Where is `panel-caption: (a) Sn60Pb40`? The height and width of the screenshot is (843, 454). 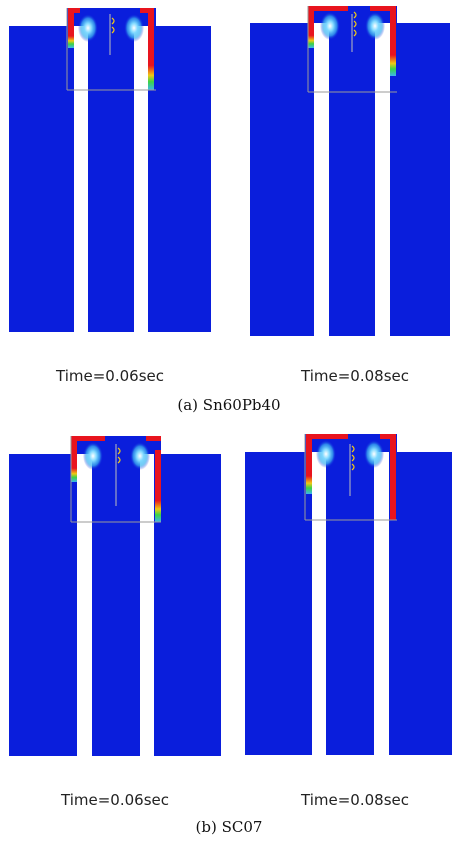
panel-caption: (a) Sn60Pb40 is located at coordinates (228, 405).